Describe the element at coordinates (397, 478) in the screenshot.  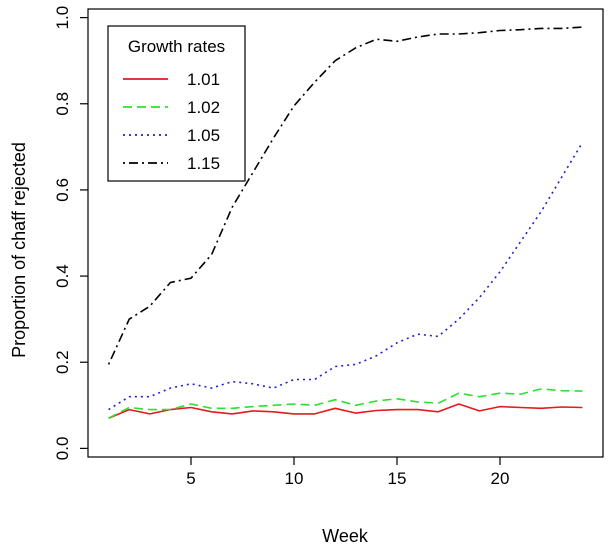
I see `x-tick-label: 15` at that location.